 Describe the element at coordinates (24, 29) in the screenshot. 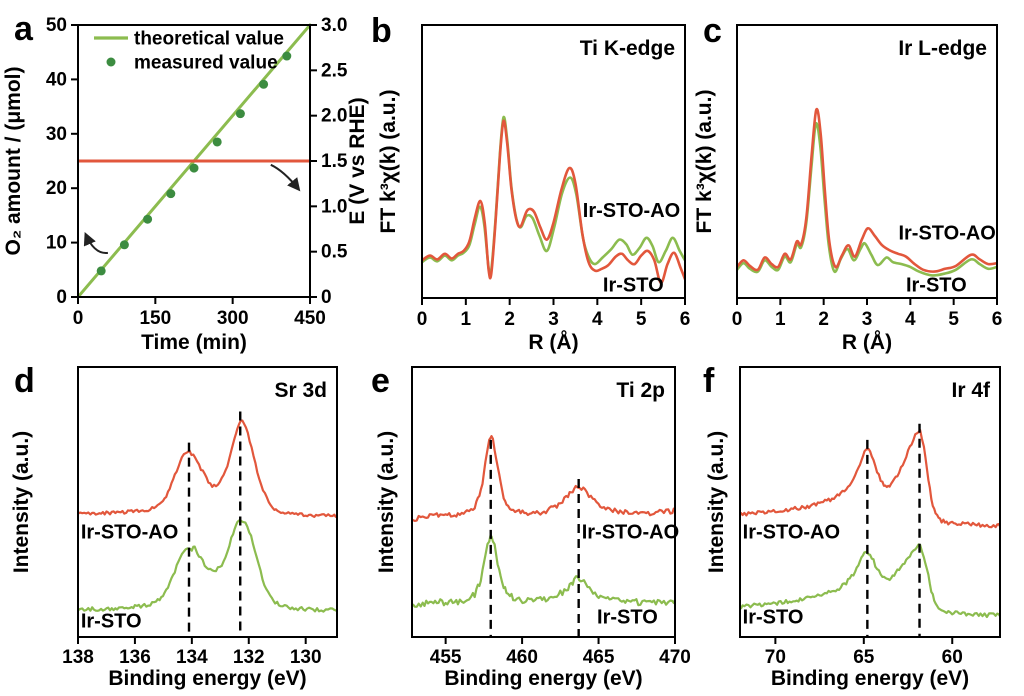

I see `panel-label-a: a` at that location.